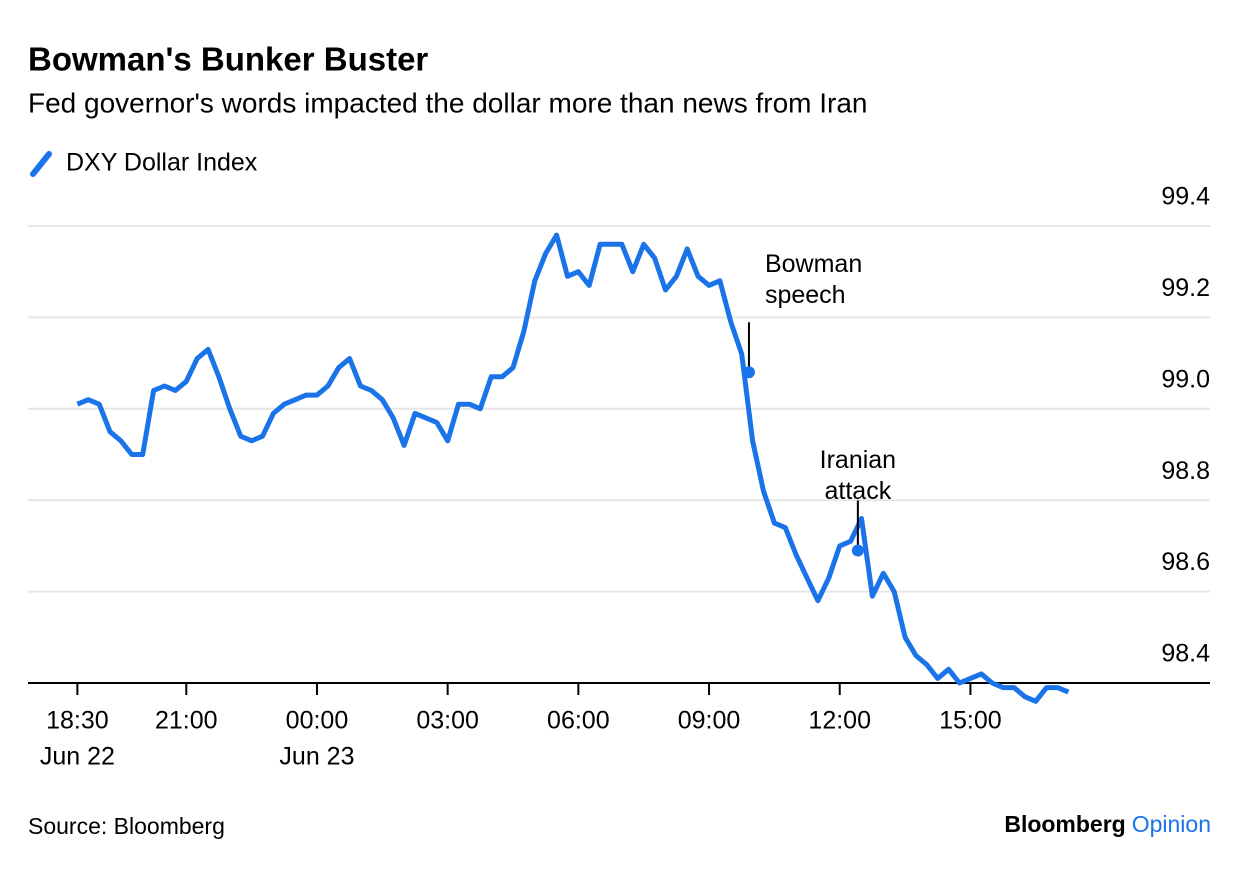 The width and height of the screenshot is (1240, 875). What do you see at coordinates (858, 460) in the screenshot?
I see `annotation-text: Iranian` at bounding box center [858, 460].